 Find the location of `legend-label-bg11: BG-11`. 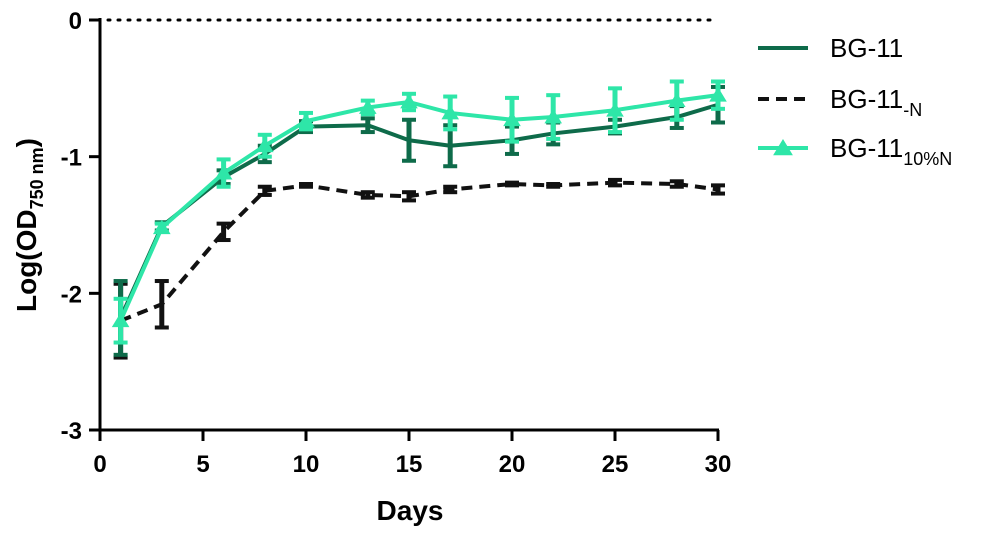

legend-label-bg11: BG-11 is located at coordinates (866, 48).